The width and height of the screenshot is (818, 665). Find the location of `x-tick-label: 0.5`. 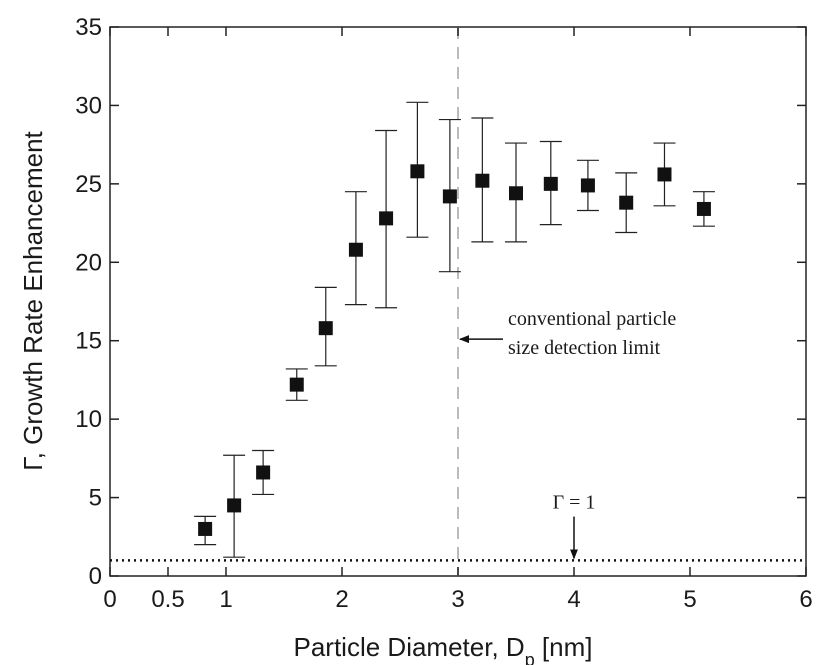

x-tick-label: 0.5 is located at coordinates (167, 599).